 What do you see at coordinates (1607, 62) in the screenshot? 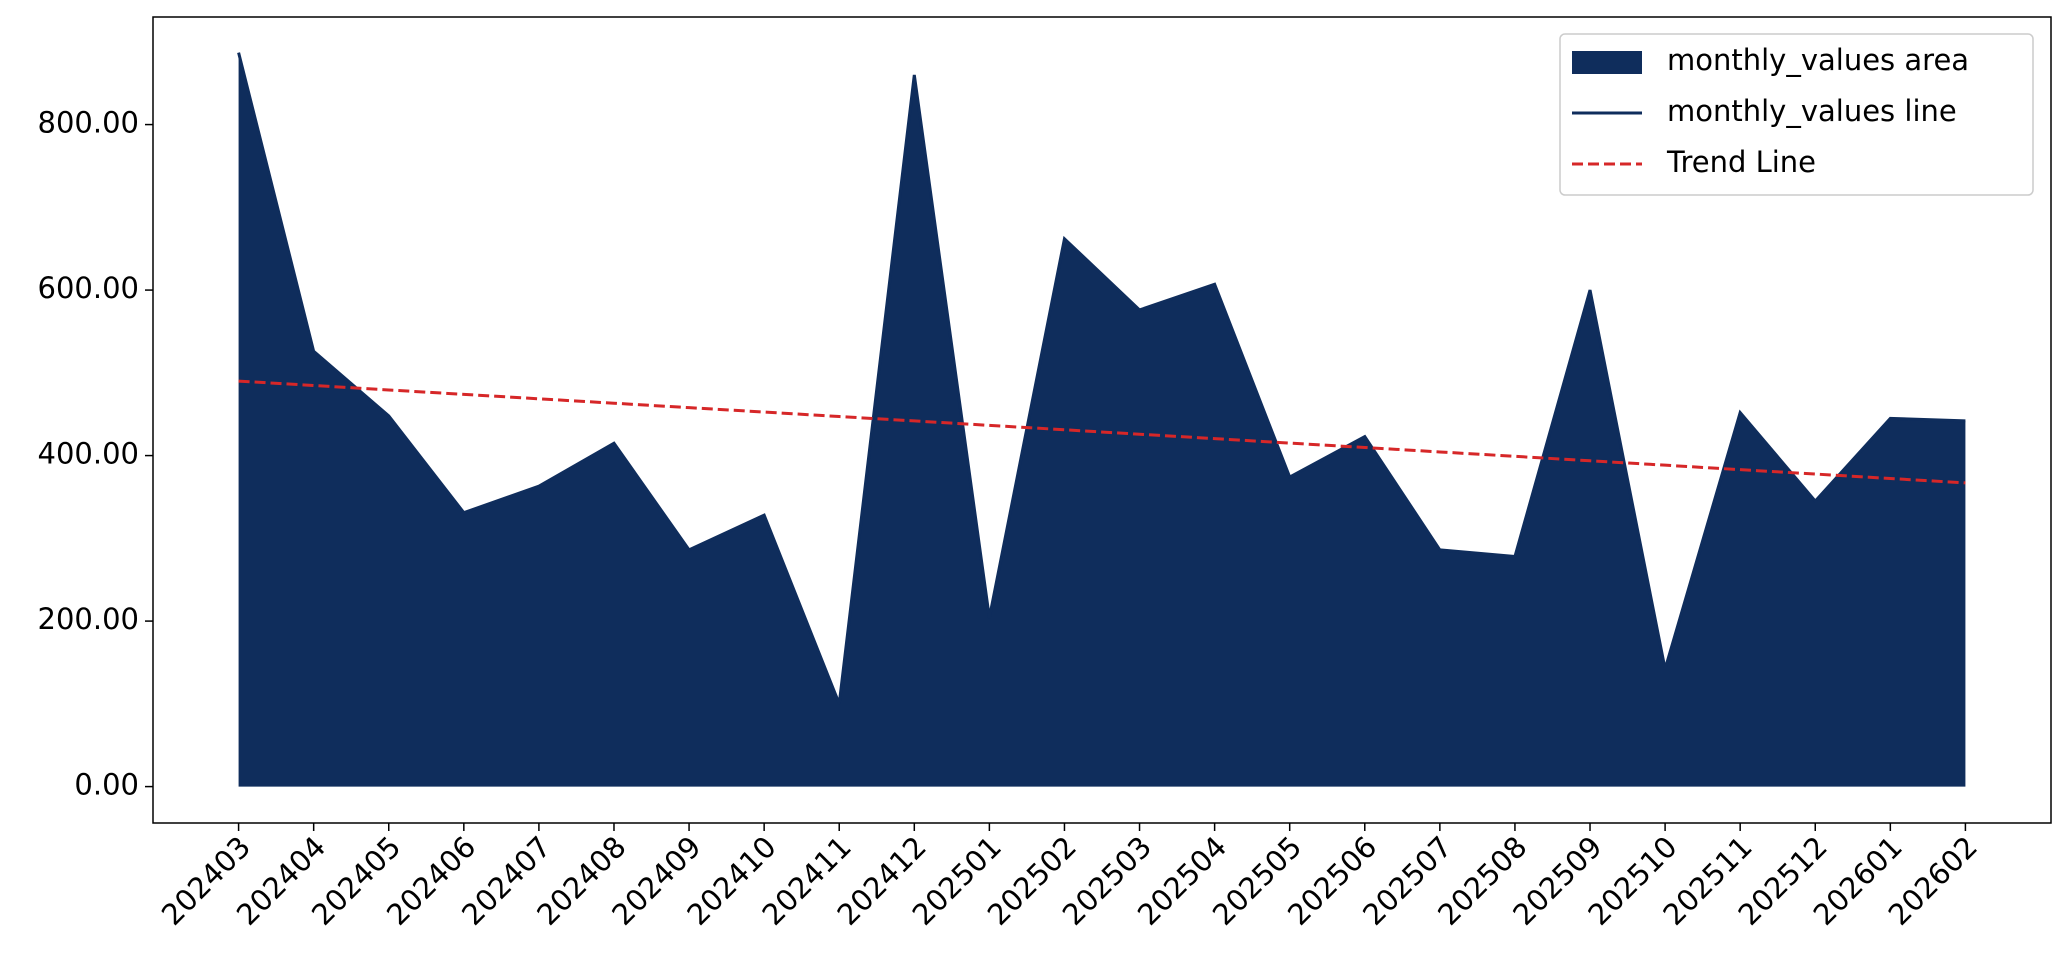
I see `legend-swatch` at bounding box center [1607, 62].